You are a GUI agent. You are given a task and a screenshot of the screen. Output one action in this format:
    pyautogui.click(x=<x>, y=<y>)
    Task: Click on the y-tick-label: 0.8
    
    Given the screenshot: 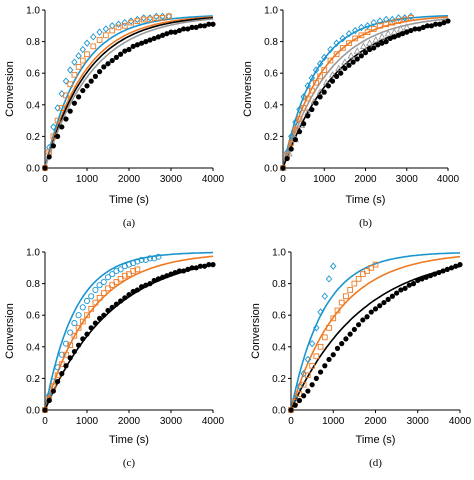 What is the action you would take?
    pyautogui.click(x=279, y=284)
    